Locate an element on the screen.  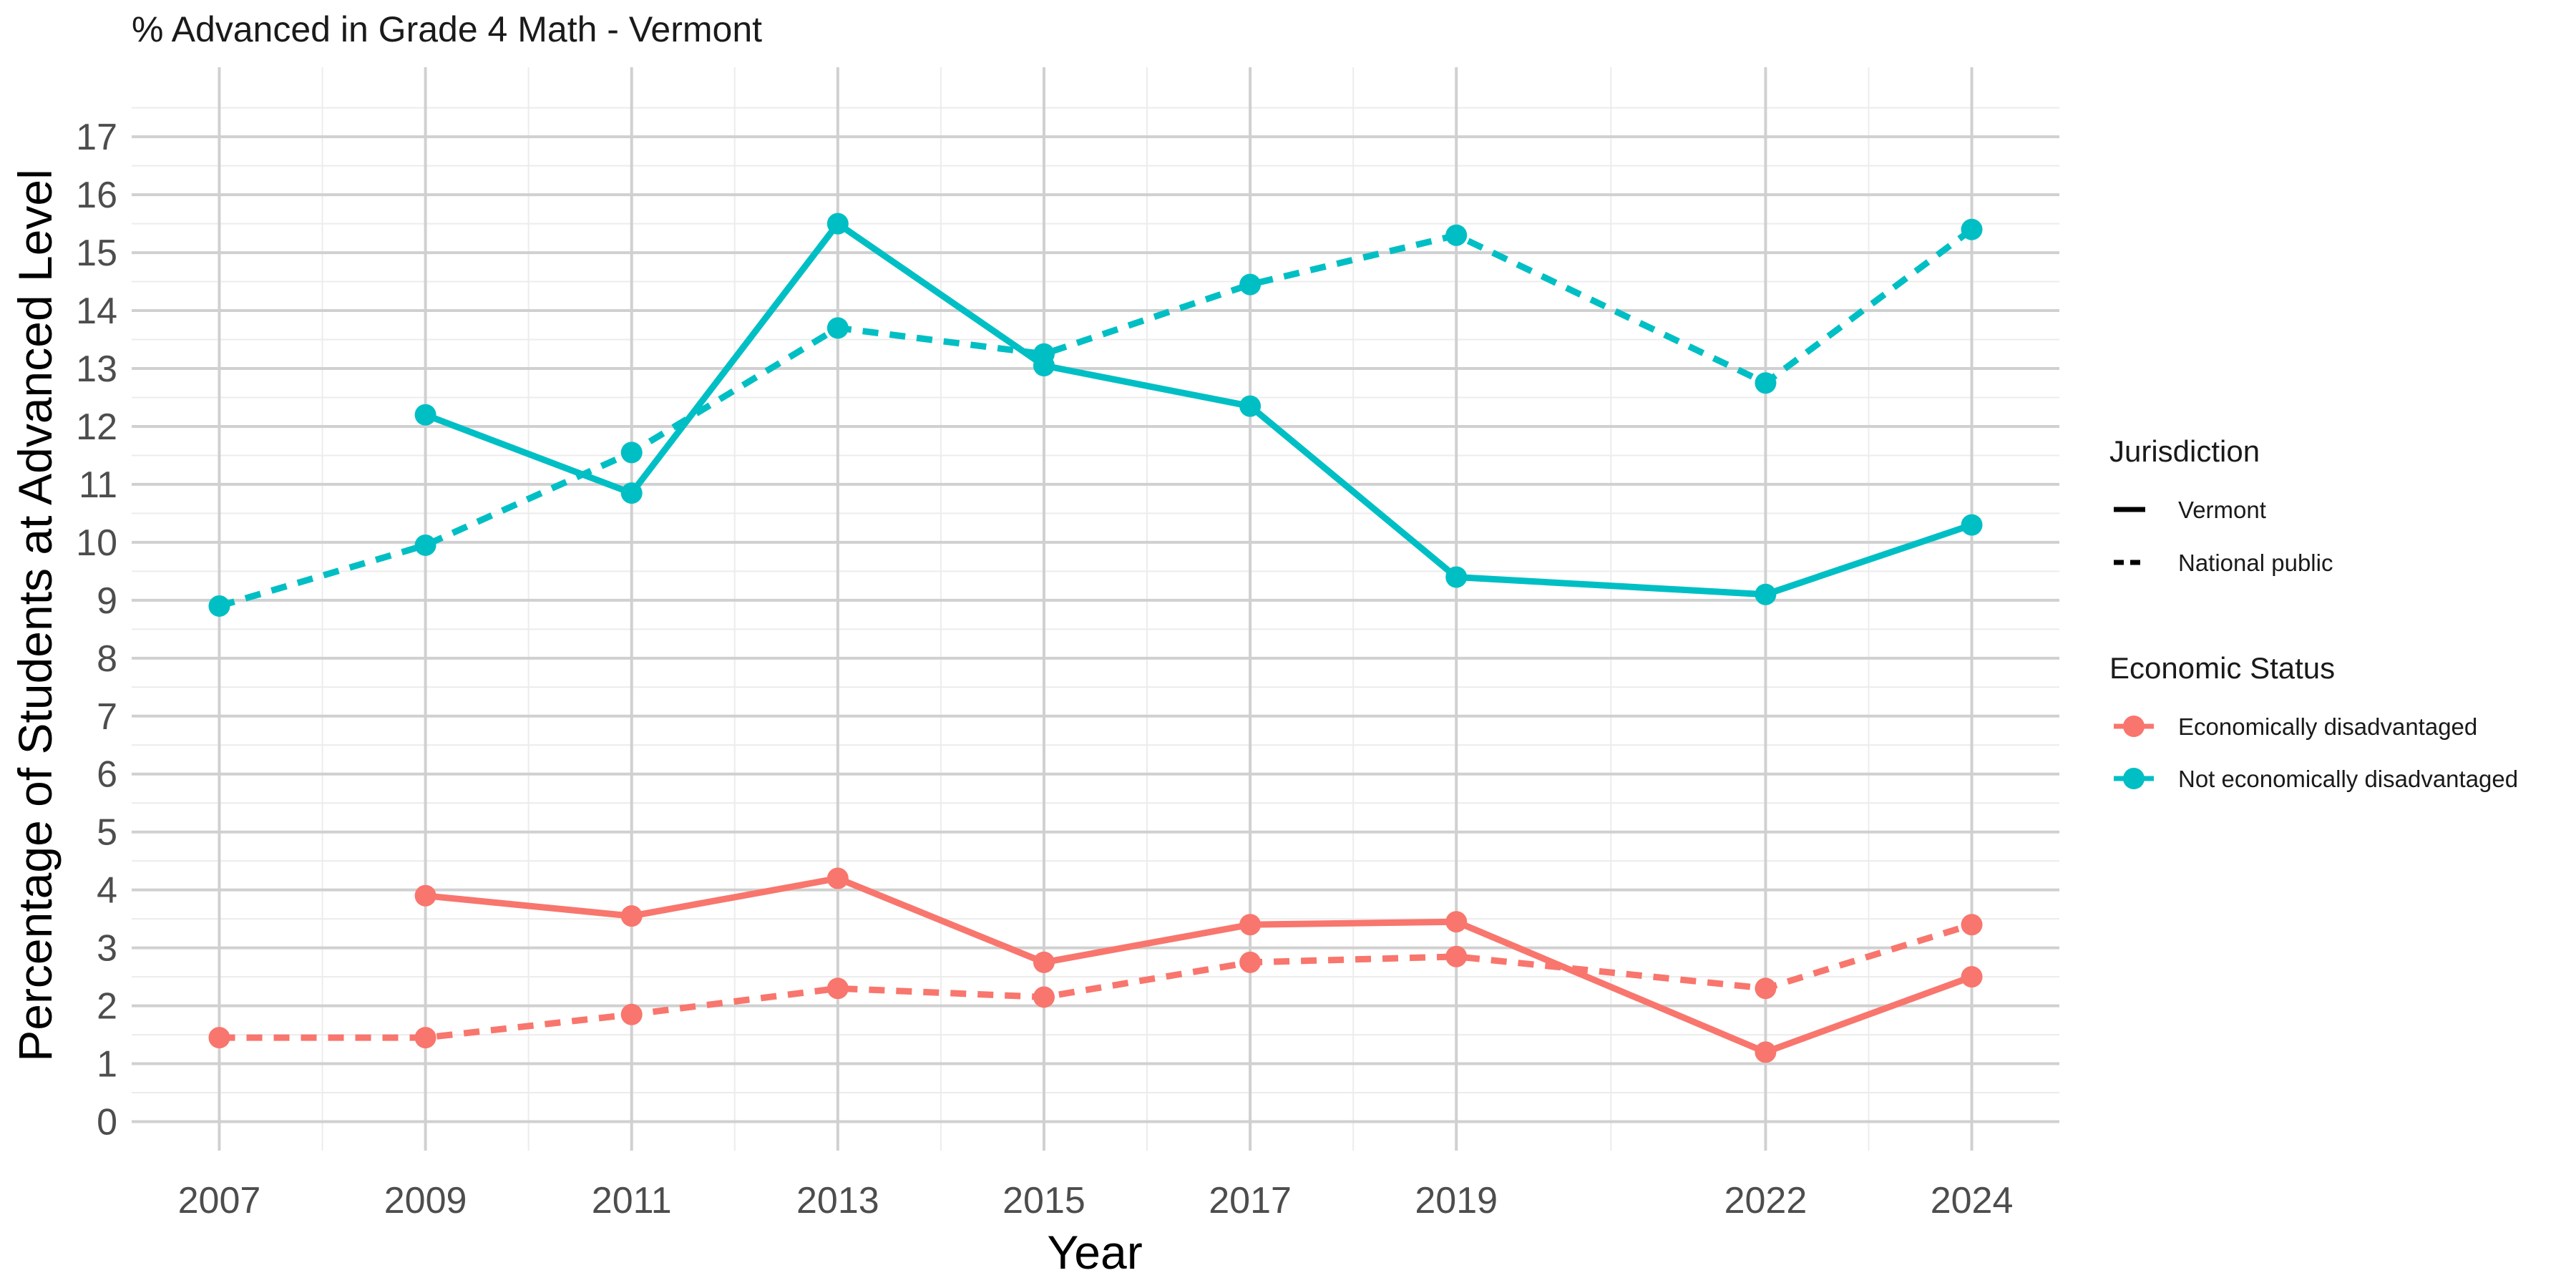
y-tick-label: 15 is located at coordinates (96, 253).